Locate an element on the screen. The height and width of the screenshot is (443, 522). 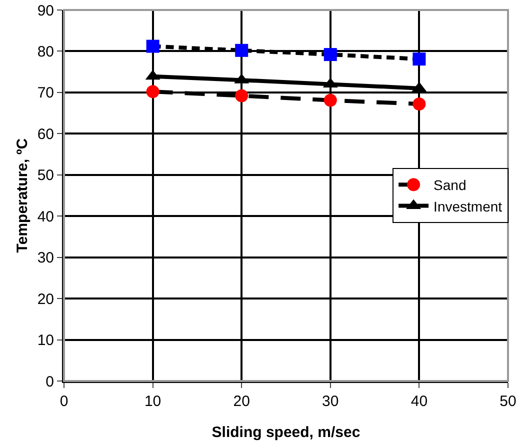
x-tick-label: 40 is located at coordinates (419, 401).